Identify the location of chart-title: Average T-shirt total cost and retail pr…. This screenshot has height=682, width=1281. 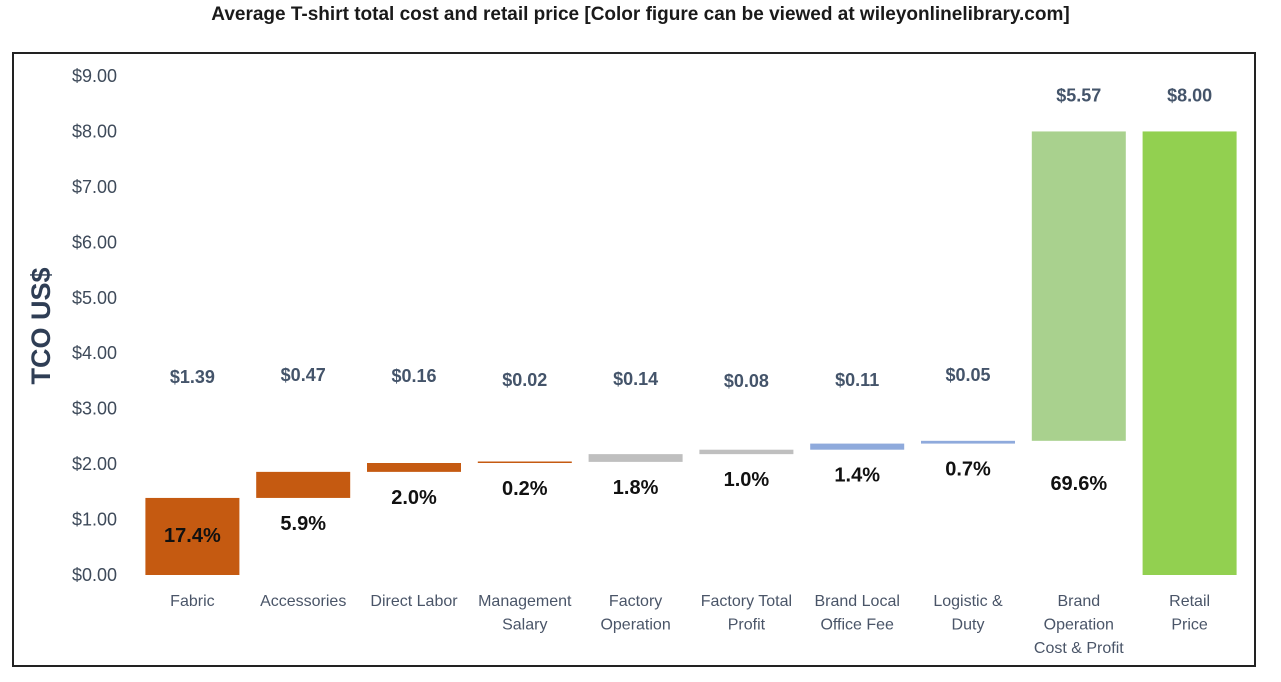
(640, 14).